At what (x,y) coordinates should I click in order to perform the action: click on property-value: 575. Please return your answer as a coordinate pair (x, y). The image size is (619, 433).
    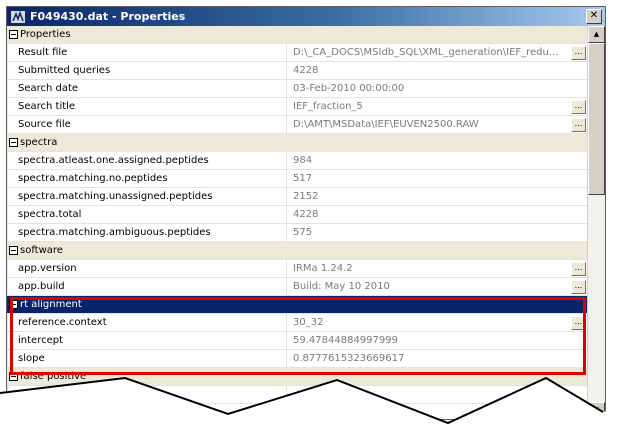
    Looking at the image, I should click on (437, 232).